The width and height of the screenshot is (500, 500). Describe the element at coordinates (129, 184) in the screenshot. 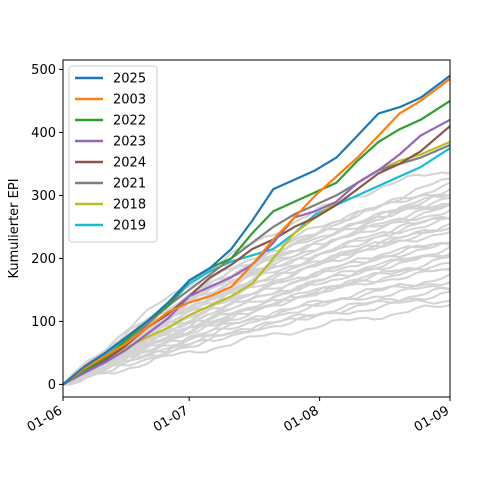

I see `legend-label-2021: 2021` at that location.